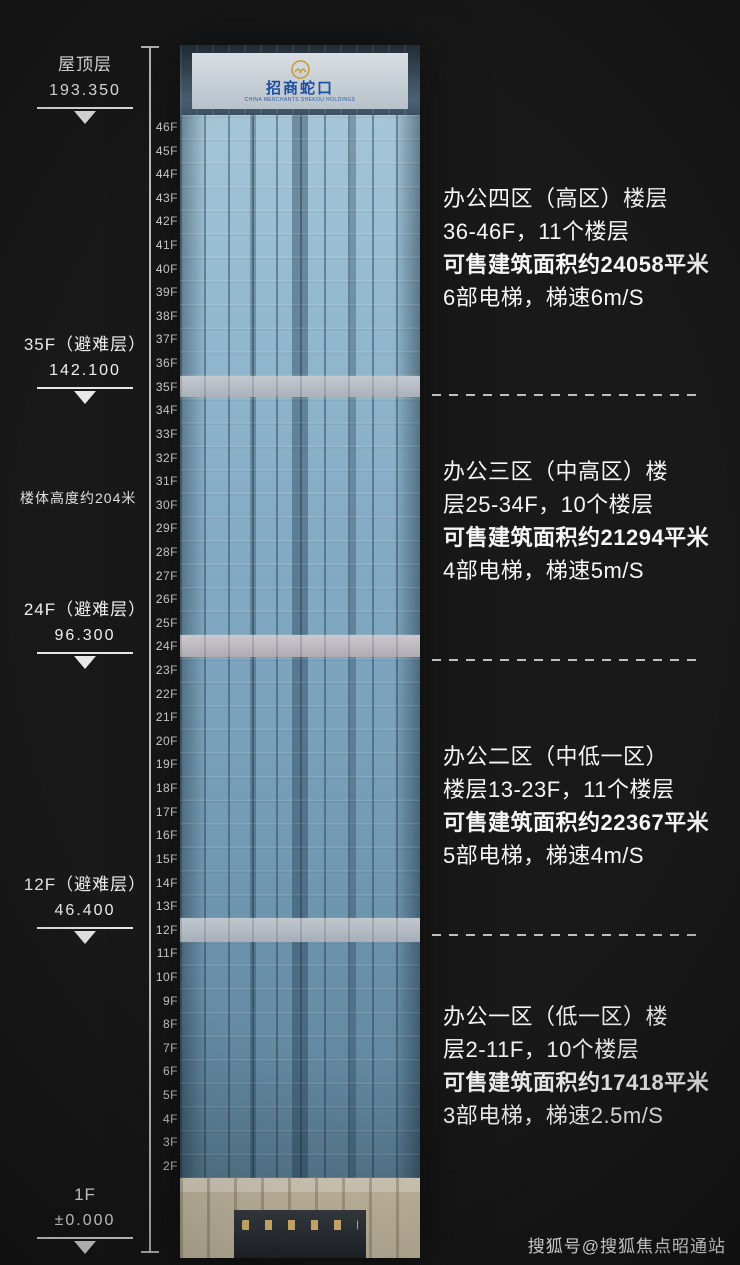  Describe the element at coordinates (166, 386) in the screenshot. I see `floor-label: 35F` at that location.